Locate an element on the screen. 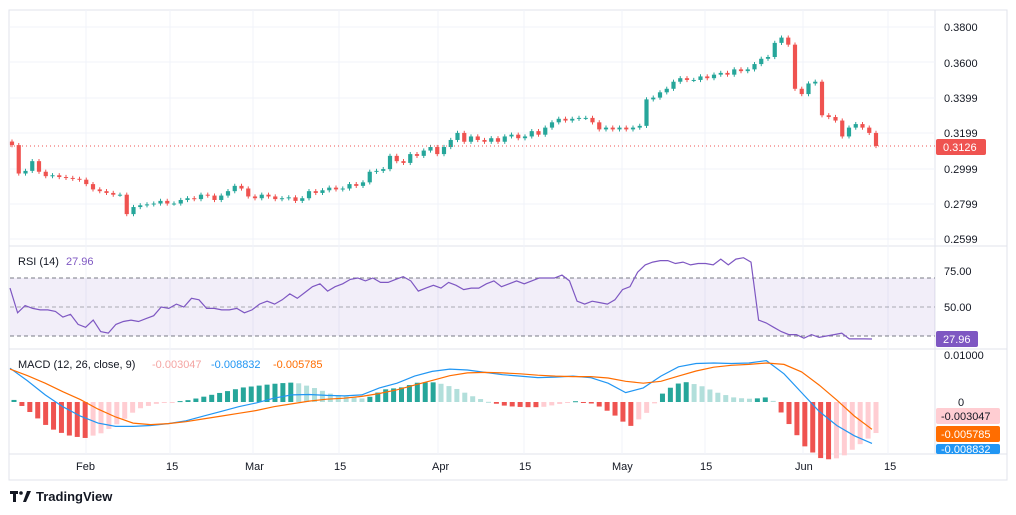 This screenshot has width=1016, height=515. macd-tick: 0.01000 is located at coordinates (964, 356).